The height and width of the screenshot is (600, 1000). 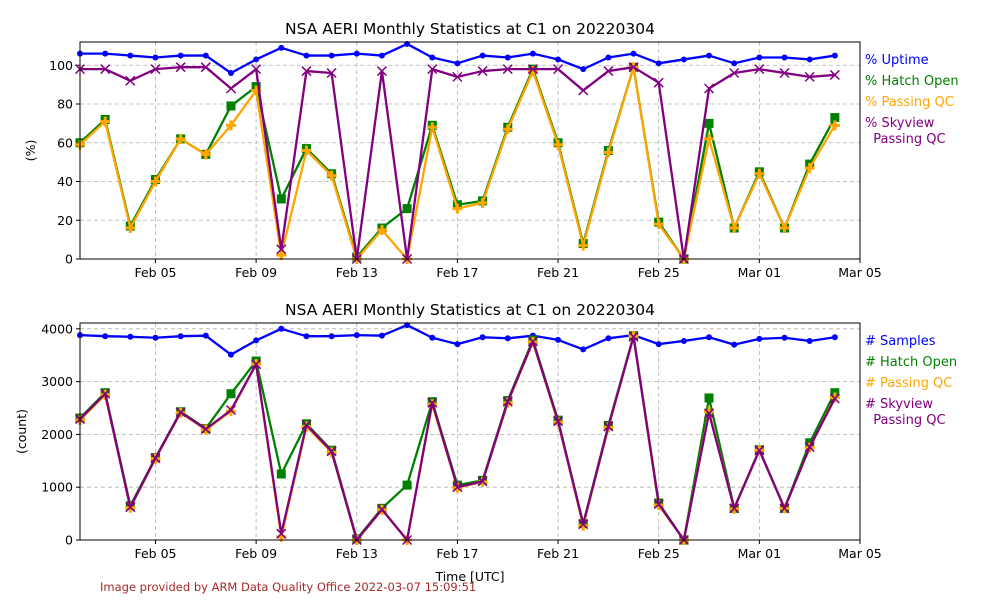 What do you see at coordinates (21, 431) in the screenshot?
I see `y-axis-label: (count)` at bounding box center [21, 431].